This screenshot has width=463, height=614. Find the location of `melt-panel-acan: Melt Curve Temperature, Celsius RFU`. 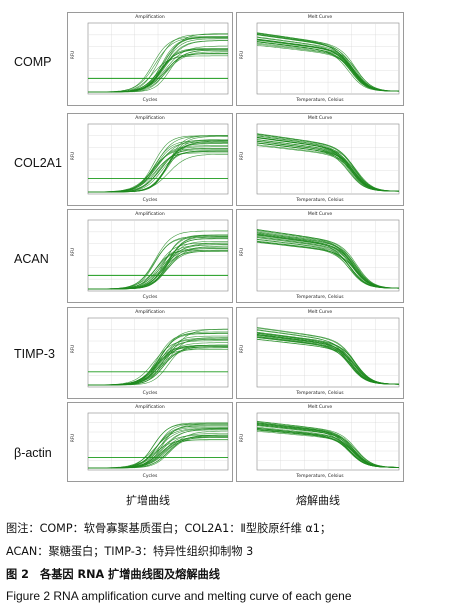

melt-panel-acan: Melt Curve Temperature, Celsius RFU is located at coordinates (320, 256).